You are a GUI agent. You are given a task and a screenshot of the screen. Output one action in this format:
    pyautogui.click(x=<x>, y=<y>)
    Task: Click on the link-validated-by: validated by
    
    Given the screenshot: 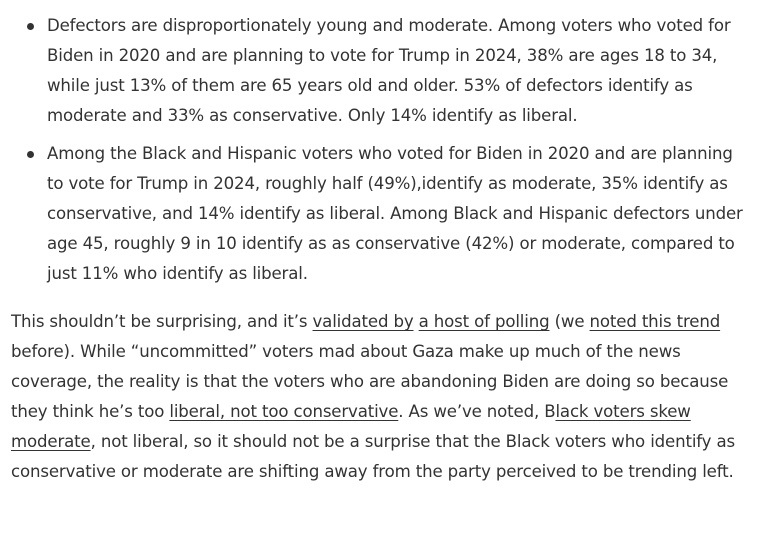 What is the action you would take?
    pyautogui.click(x=363, y=321)
    